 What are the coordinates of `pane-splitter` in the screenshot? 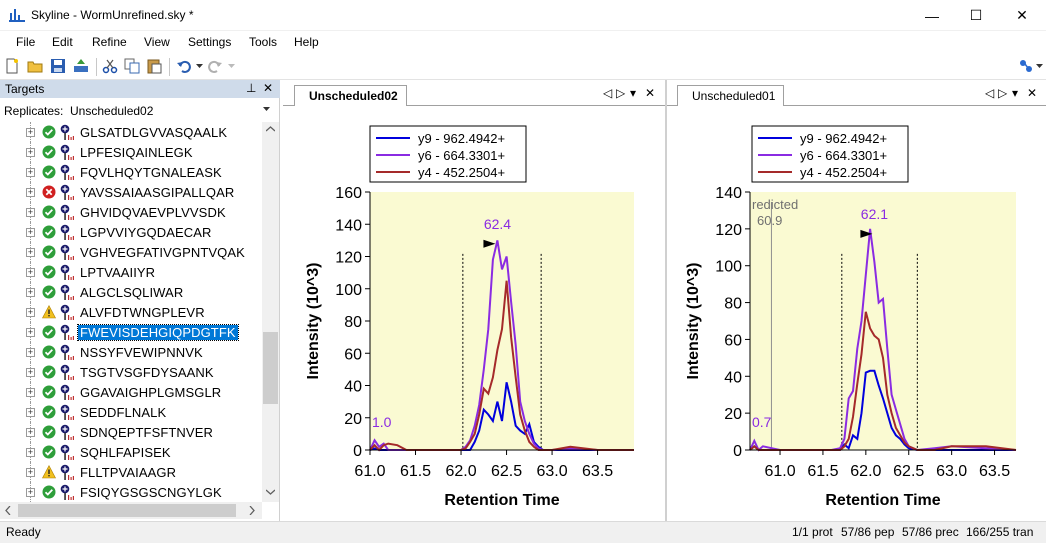 It's located at (666, 300).